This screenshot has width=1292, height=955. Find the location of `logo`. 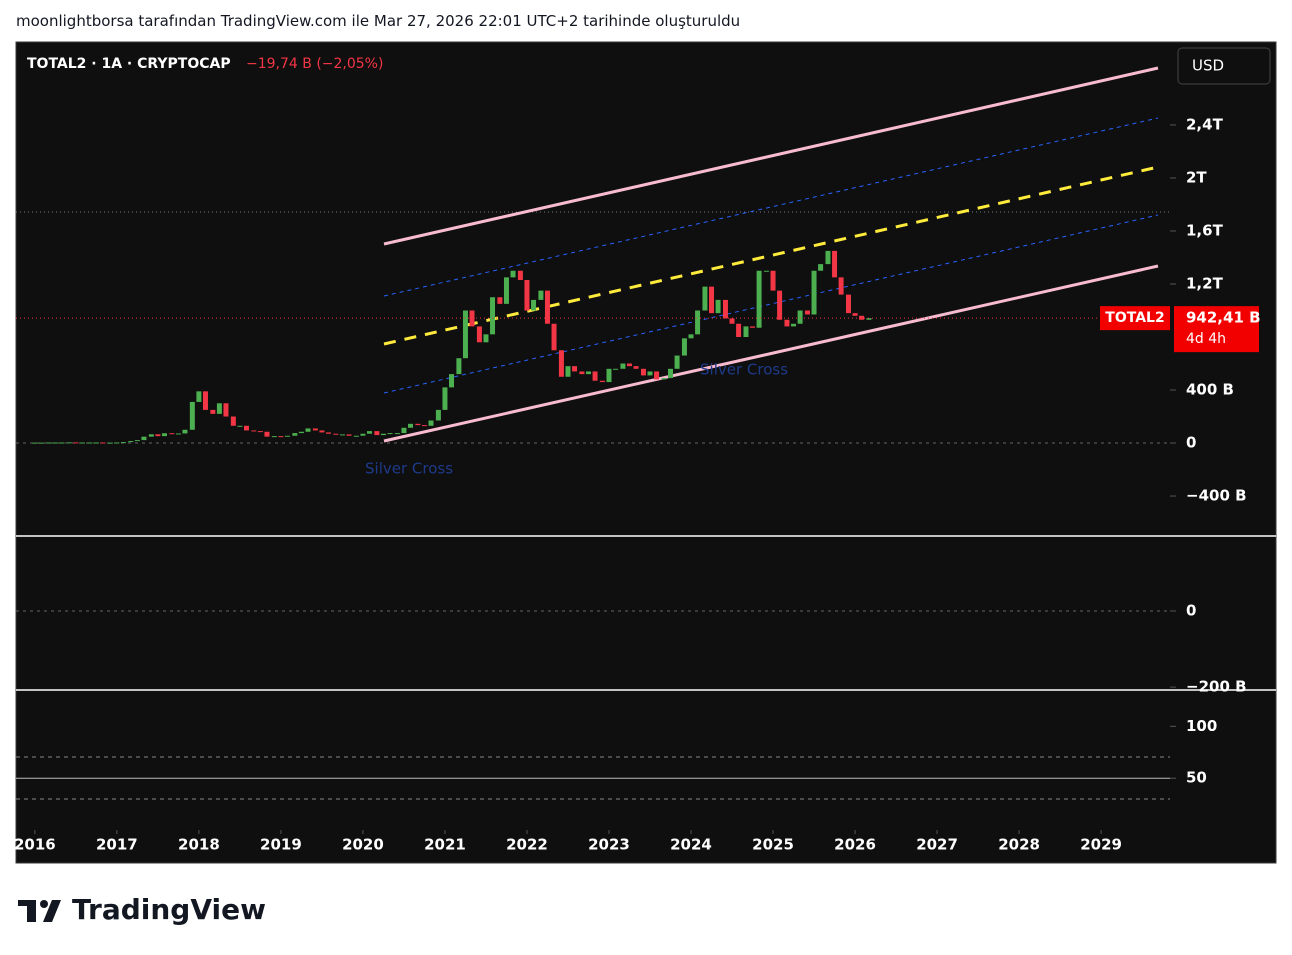

logo is located at coordinates (39, 911).